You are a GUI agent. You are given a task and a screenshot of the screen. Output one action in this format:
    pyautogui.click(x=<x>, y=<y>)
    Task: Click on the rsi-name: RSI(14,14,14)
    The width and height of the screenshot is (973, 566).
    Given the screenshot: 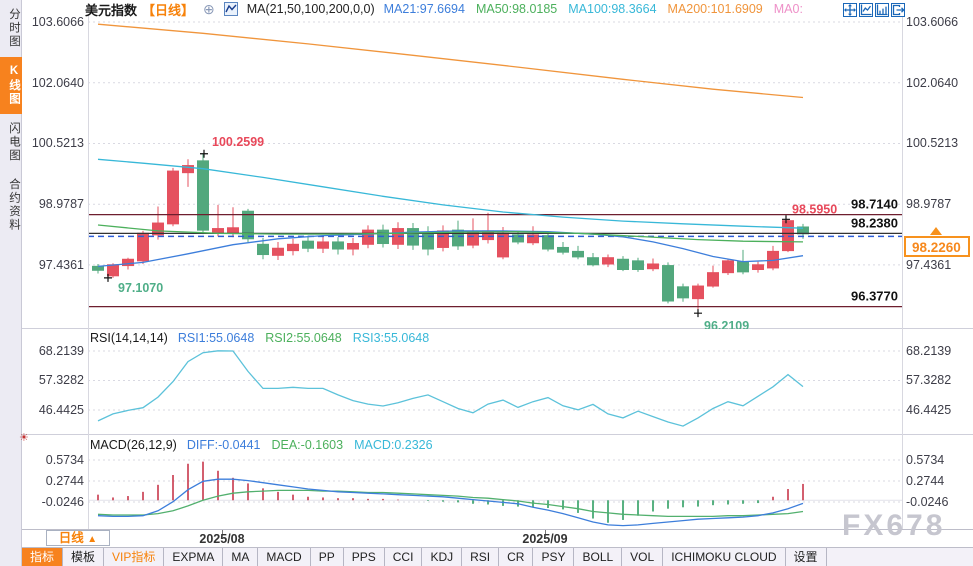 What is the action you would take?
    pyautogui.click(x=129, y=338)
    